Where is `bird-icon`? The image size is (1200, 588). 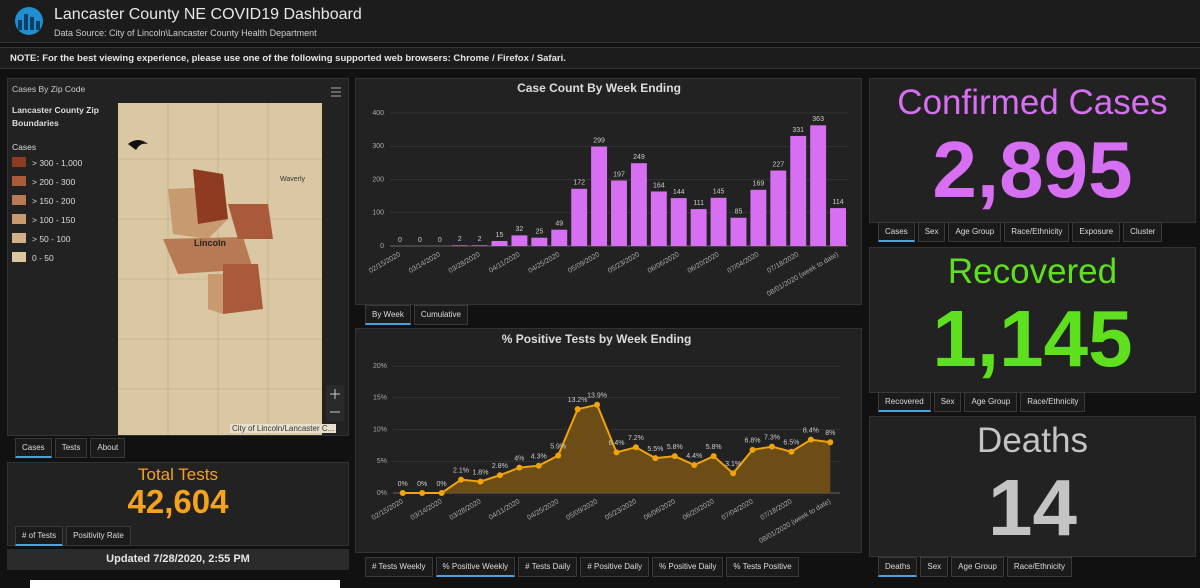 bird-icon is located at coordinates (138, 145).